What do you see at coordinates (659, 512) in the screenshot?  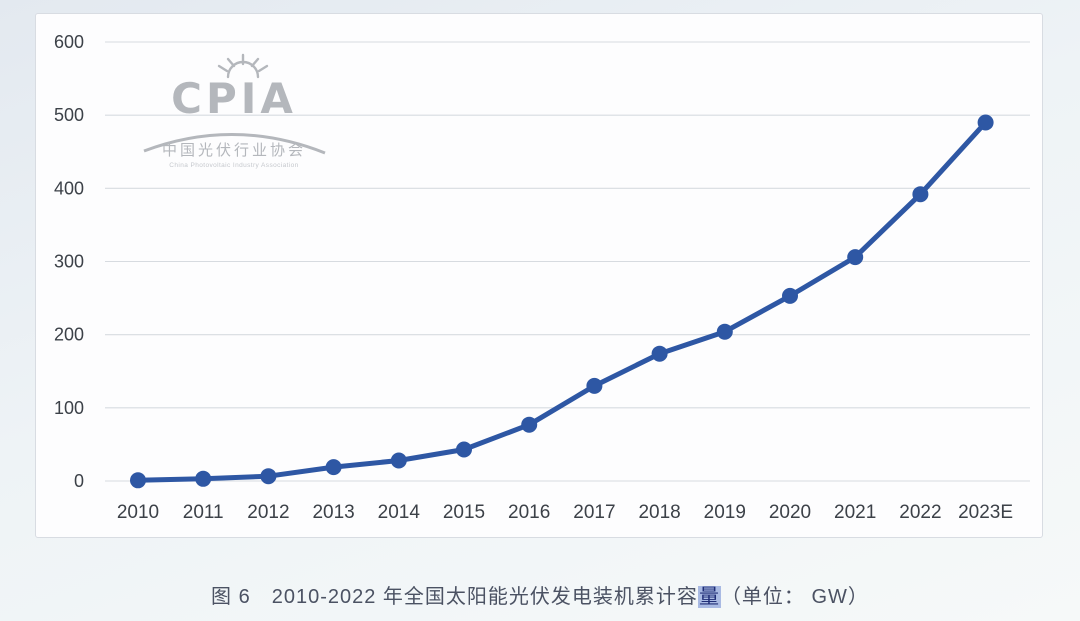 I see `x-tick-label: 2018` at bounding box center [659, 512].